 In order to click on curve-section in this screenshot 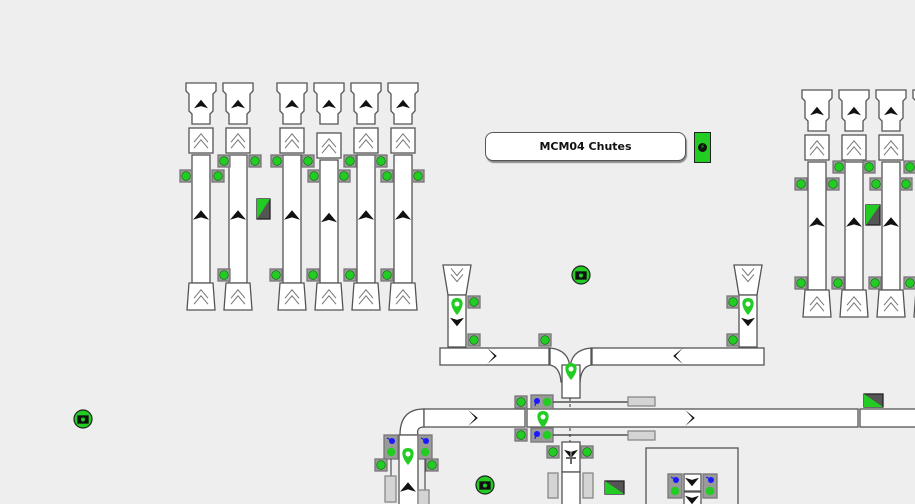, I will do `click(412, 422)`.